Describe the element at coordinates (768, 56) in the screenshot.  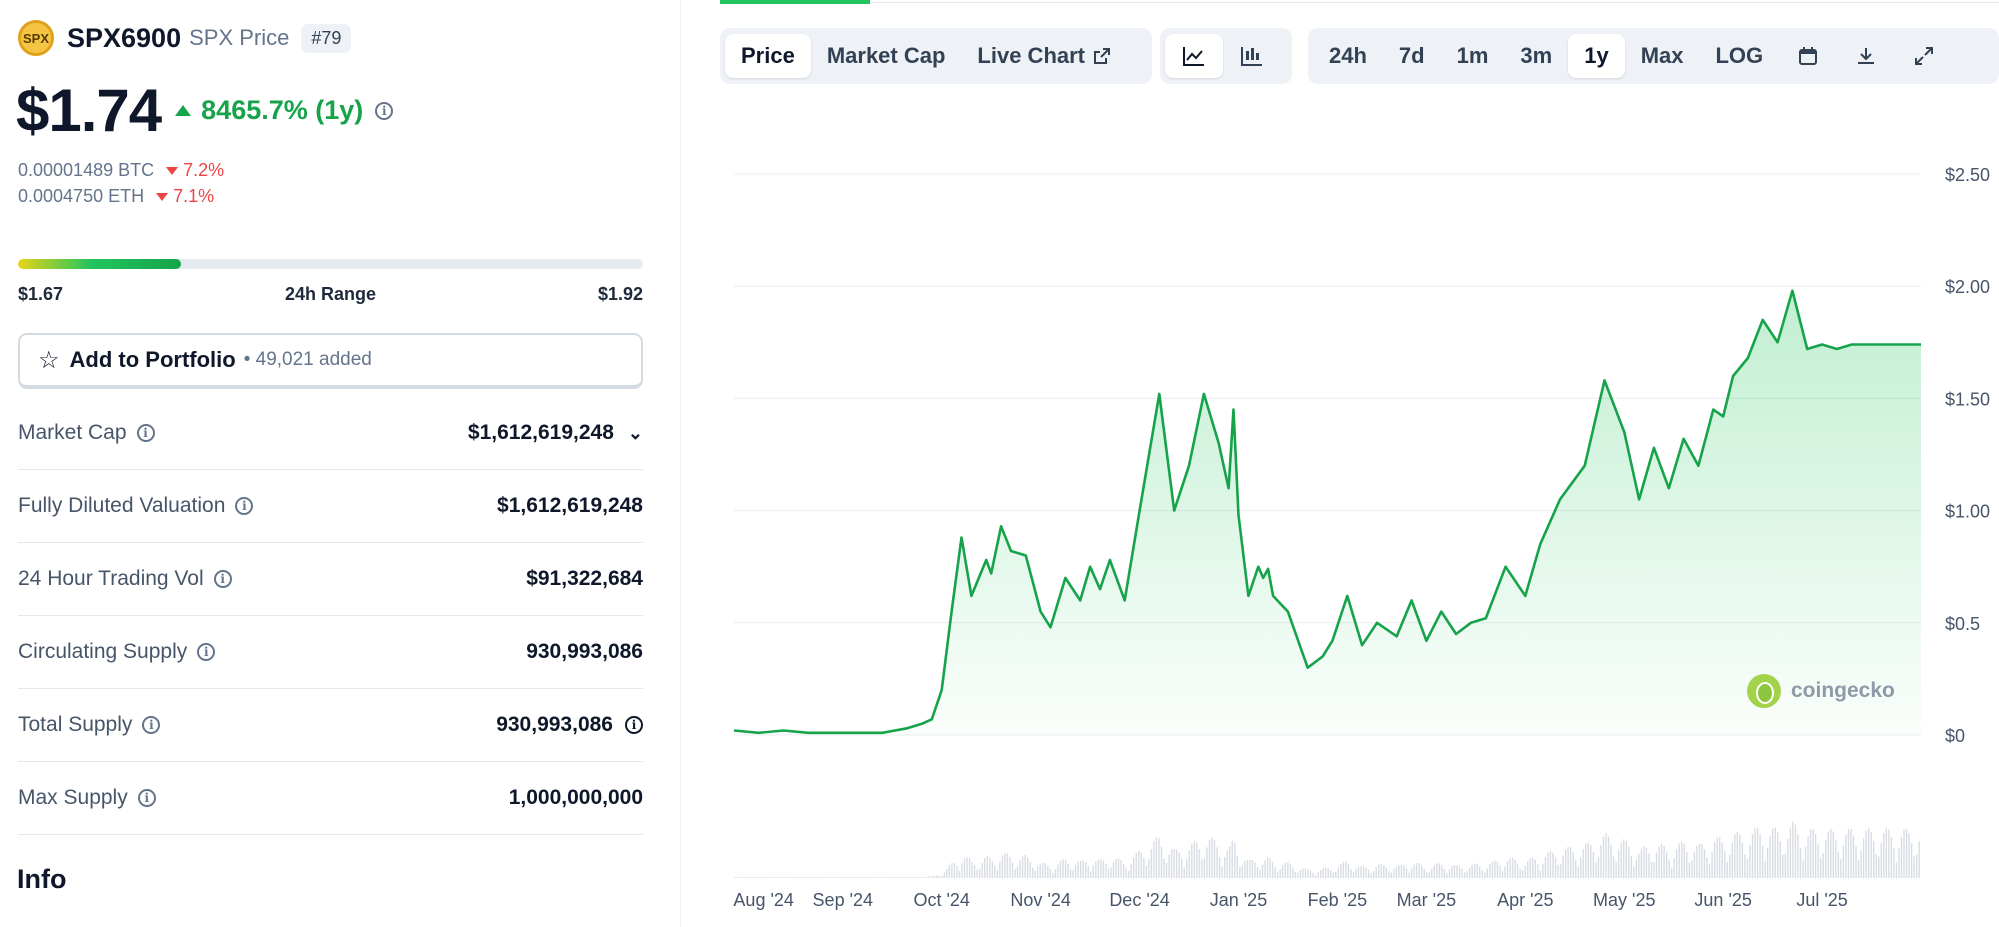
I see `tab-price: Price` at that location.